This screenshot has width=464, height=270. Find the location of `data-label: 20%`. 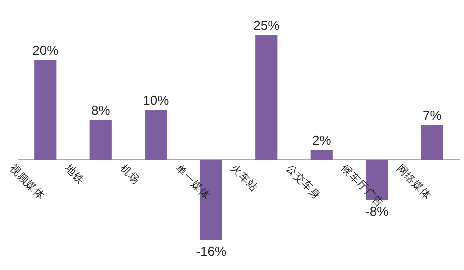

data-label: 20% is located at coordinates (46, 50).